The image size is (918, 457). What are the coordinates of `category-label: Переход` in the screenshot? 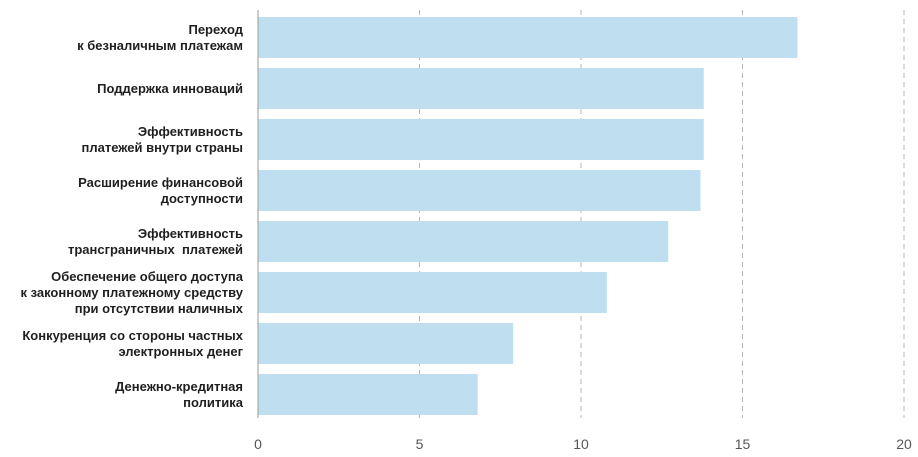 It's located at (215, 29).